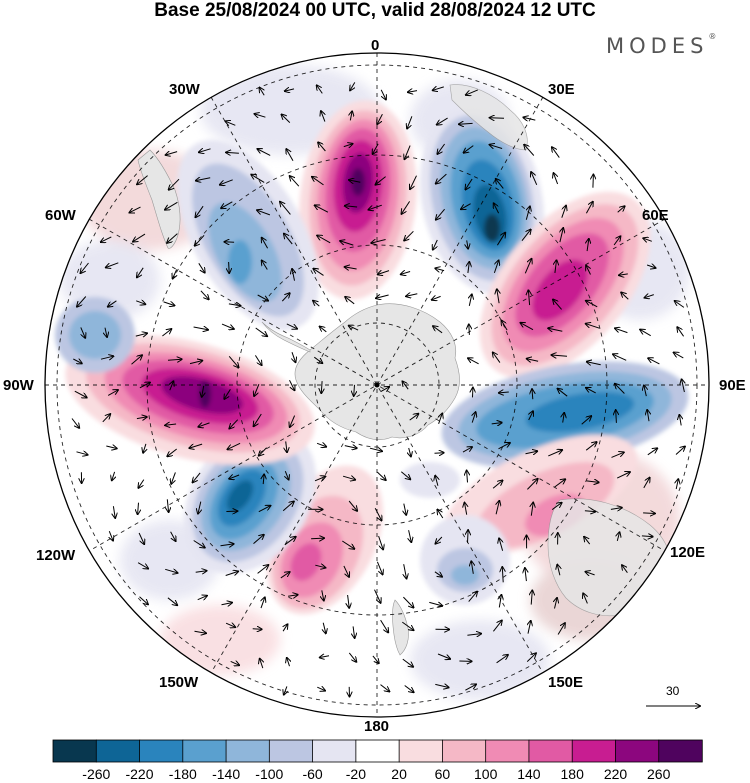  I want to click on colorbar-tick-label: -100, so click(269, 774).